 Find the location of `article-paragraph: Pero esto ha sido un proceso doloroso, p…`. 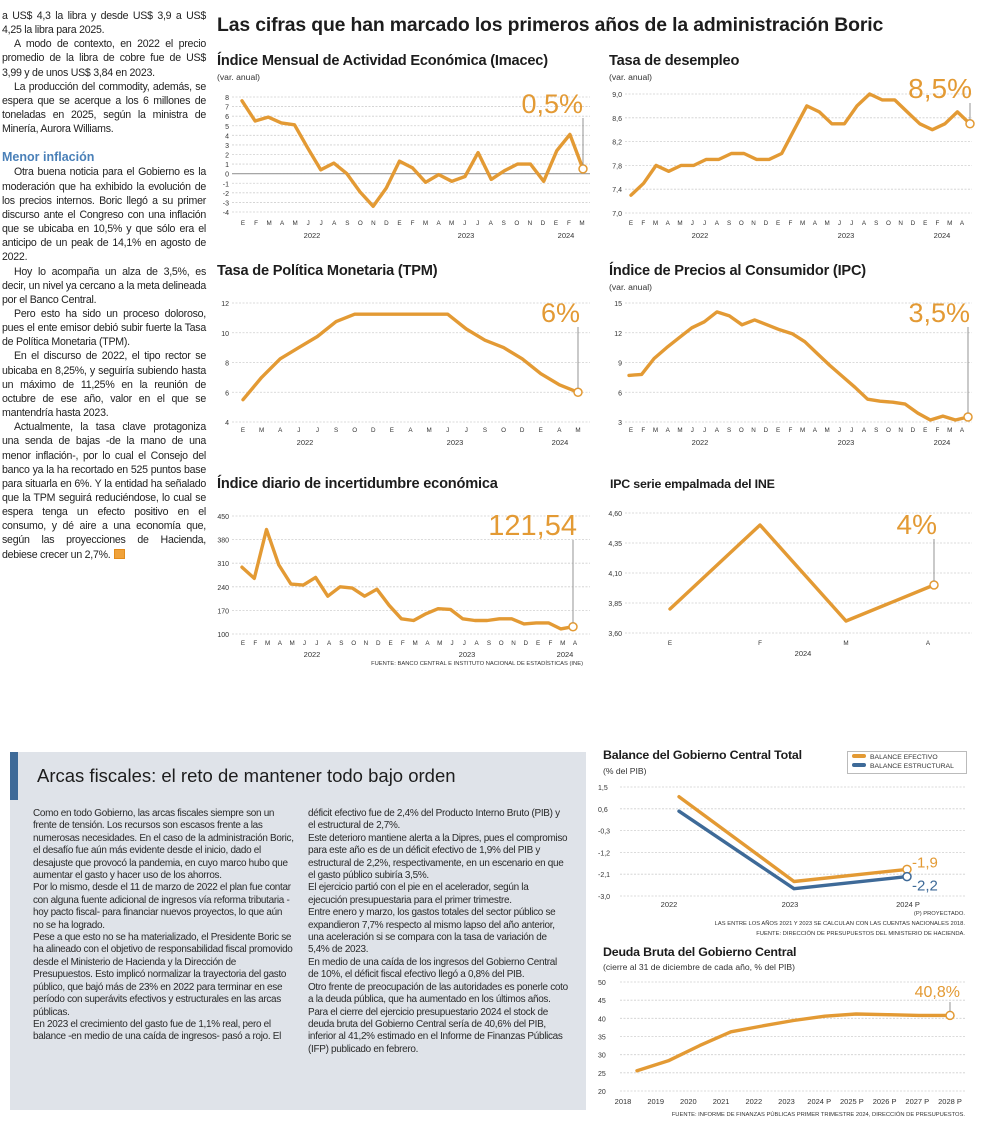

article-paragraph: Pero esto ha sido un proceso doloroso, p… is located at coordinates (104, 328).